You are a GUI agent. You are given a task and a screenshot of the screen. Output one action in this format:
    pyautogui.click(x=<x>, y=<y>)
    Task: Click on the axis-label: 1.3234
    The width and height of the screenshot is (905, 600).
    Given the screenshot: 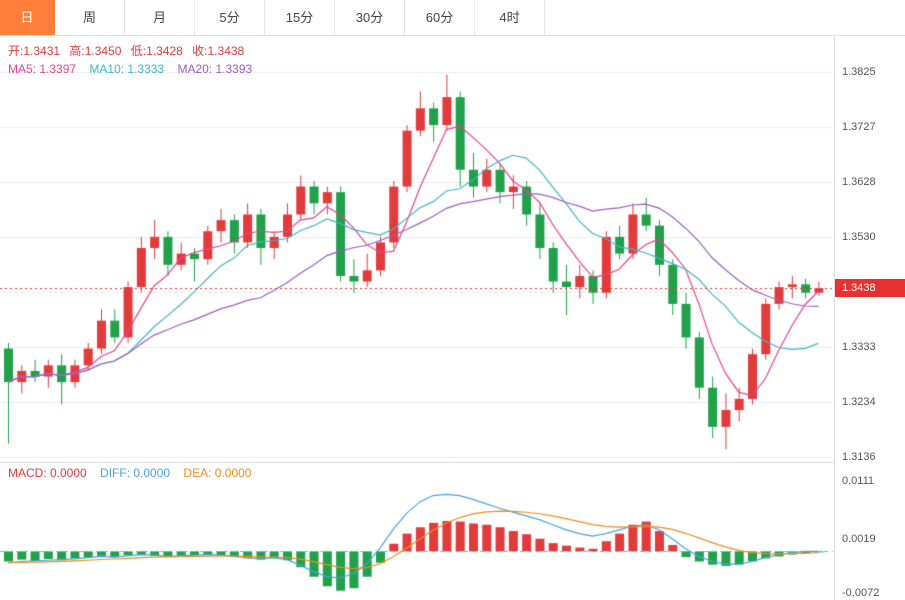 What is the action you would take?
    pyautogui.click(x=859, y=402)
    